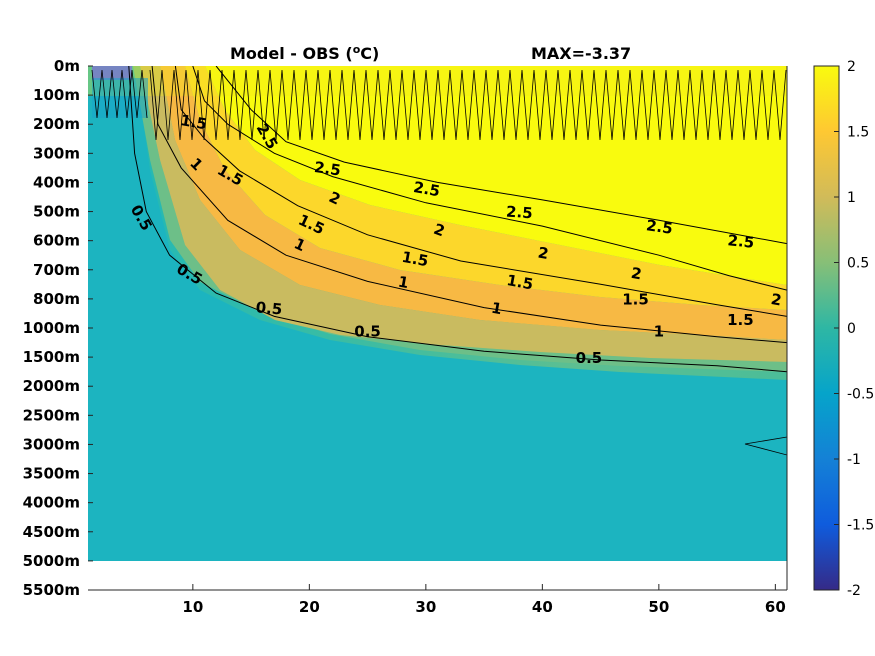 The width and height of the screenshot is (875, 656). What do you see at coordinates (51, 328) in the screenshot?
I see `y-tick-label: 1000m` at bounding box center [51, 328].